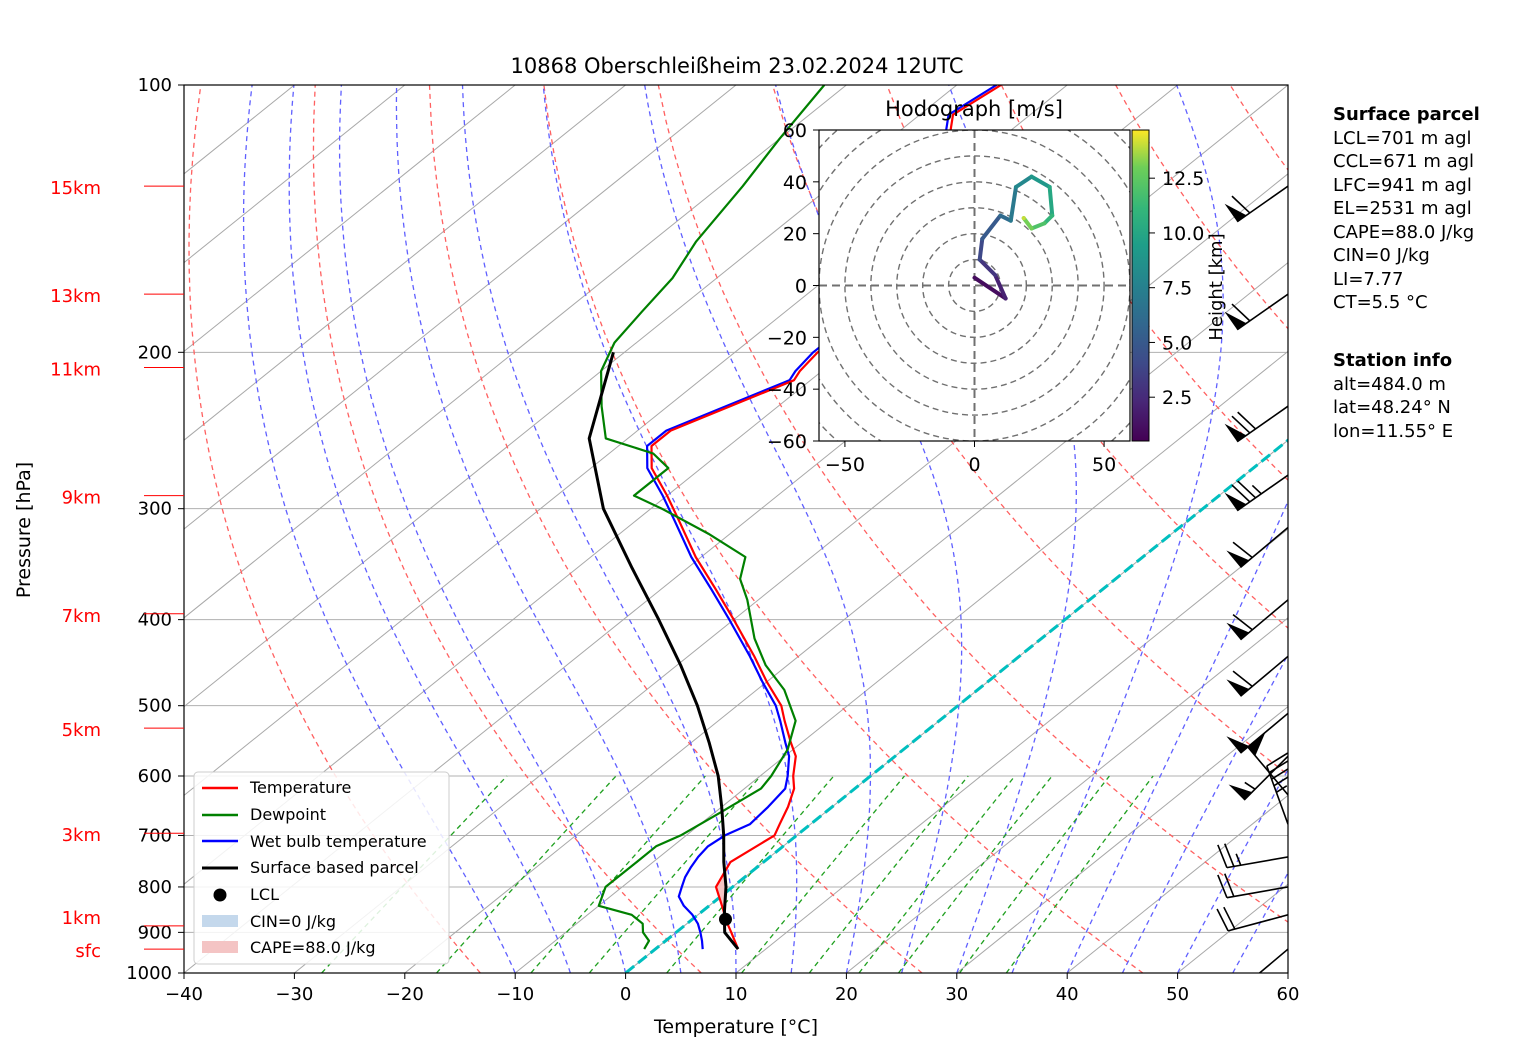 This screenshot has width=1517, height=1063. Describe the element at coordinates (845, 465) in the screenshot. I see `hodograph-x-tick-label: −50` at that location.